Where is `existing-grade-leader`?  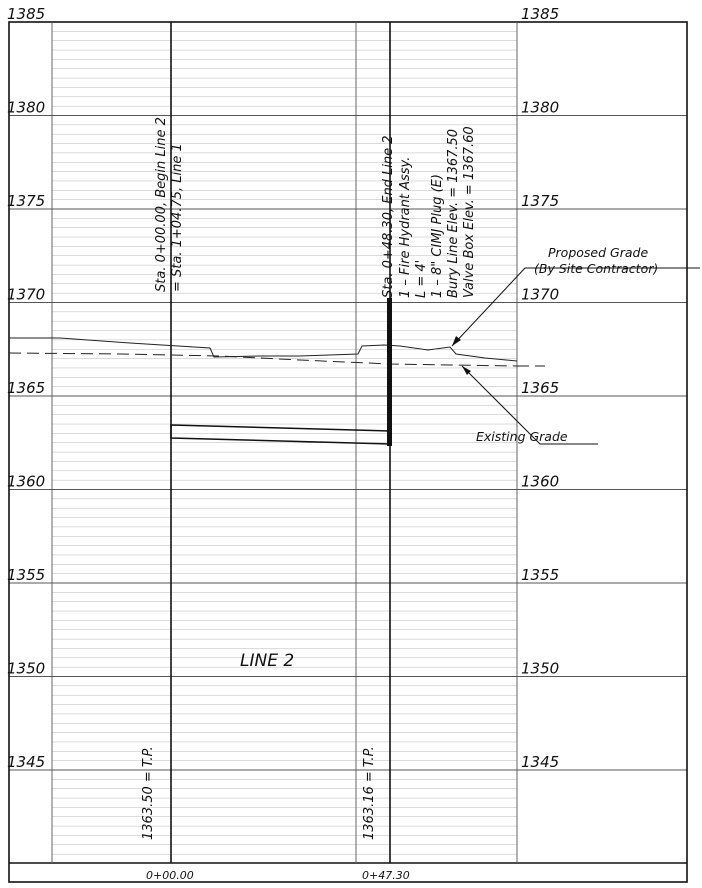 existing-grade-leader is located at coordinates (529, 405).